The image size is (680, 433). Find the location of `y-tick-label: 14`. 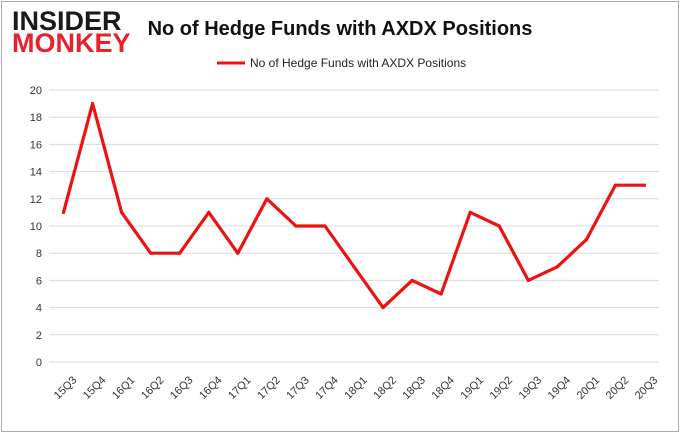

y-tick-label: 14 is located at coordinates (36, 173).